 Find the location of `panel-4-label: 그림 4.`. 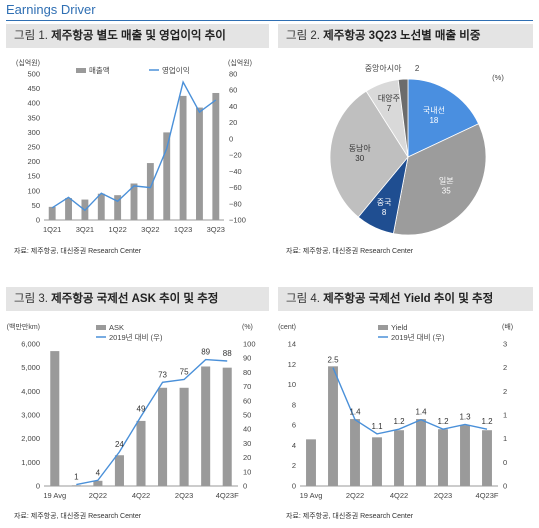

panel-4-label: 그림 4. is located at coordinates (303, 299).